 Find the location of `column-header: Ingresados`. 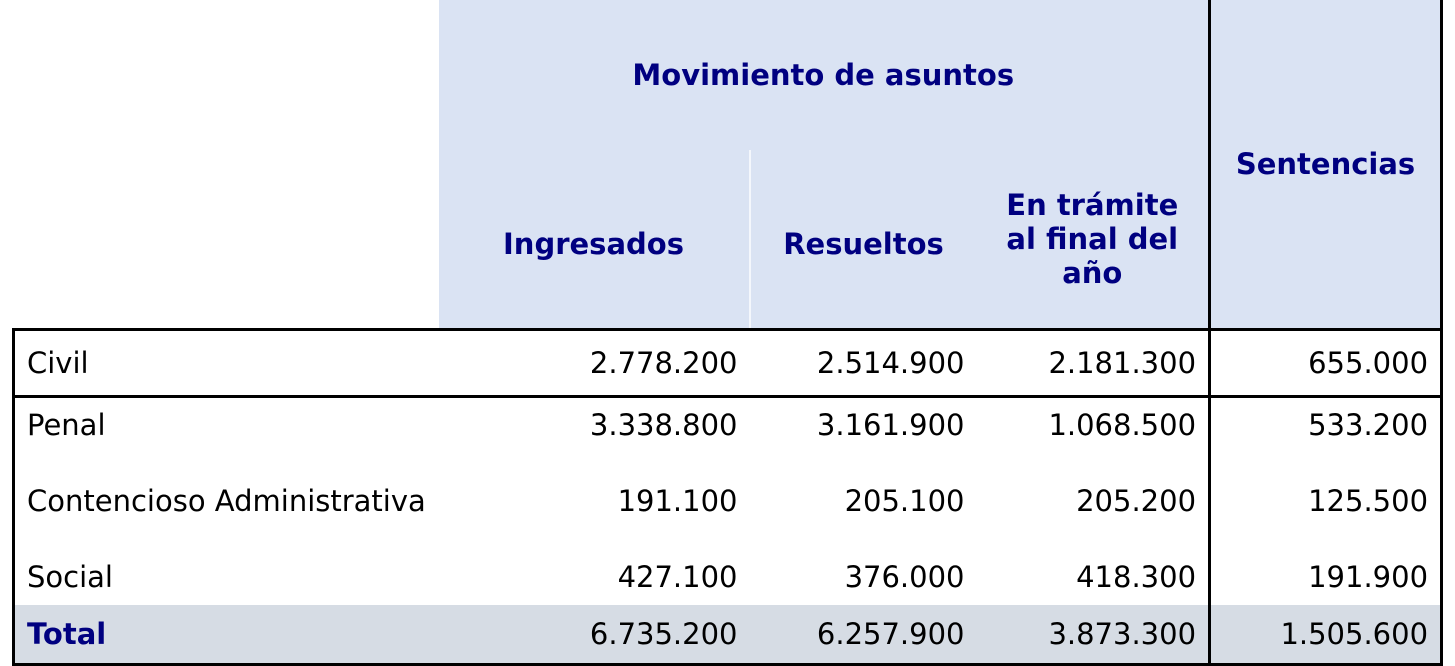

column-header: Ingresados is located at coordinates (594, 240).